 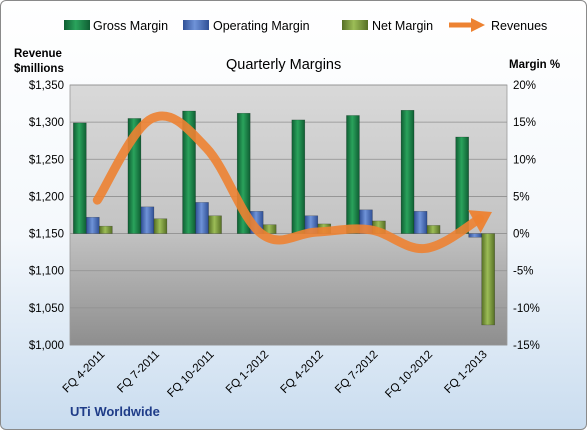 I want to click on legend-swatch-net-margin, so click(x=355, y=25).